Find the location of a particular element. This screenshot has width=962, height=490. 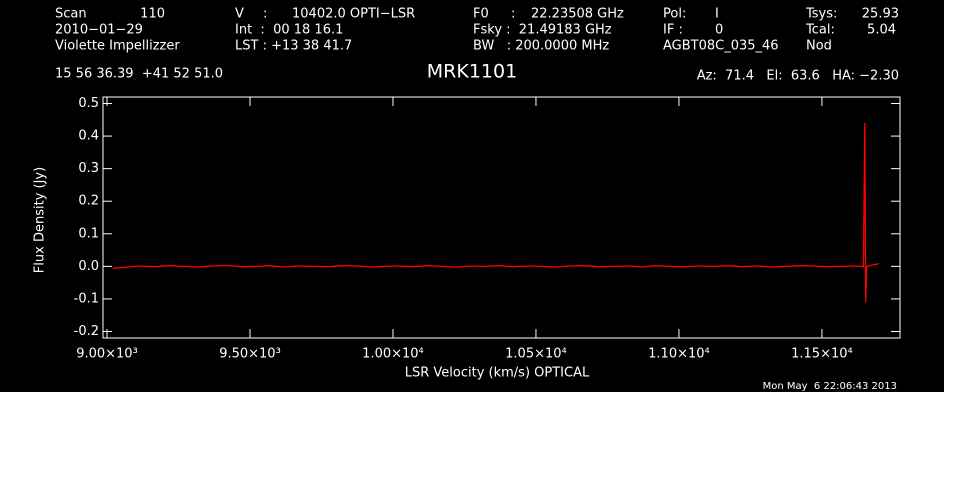

timestamp: Mon May 6 22:06:43 2013 is located at coordinates (830, 386).